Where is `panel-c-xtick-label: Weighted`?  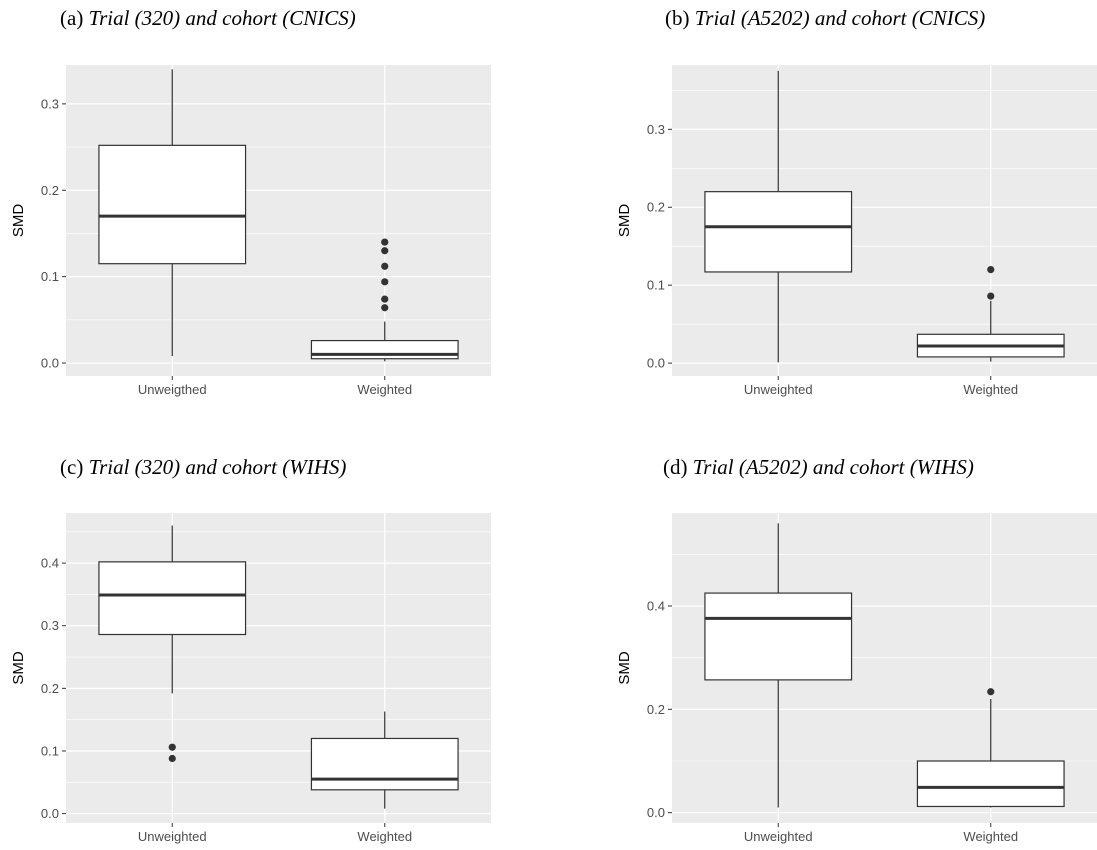 panel-c-xtick-label: Weighted is located at coordinates (384, 836).